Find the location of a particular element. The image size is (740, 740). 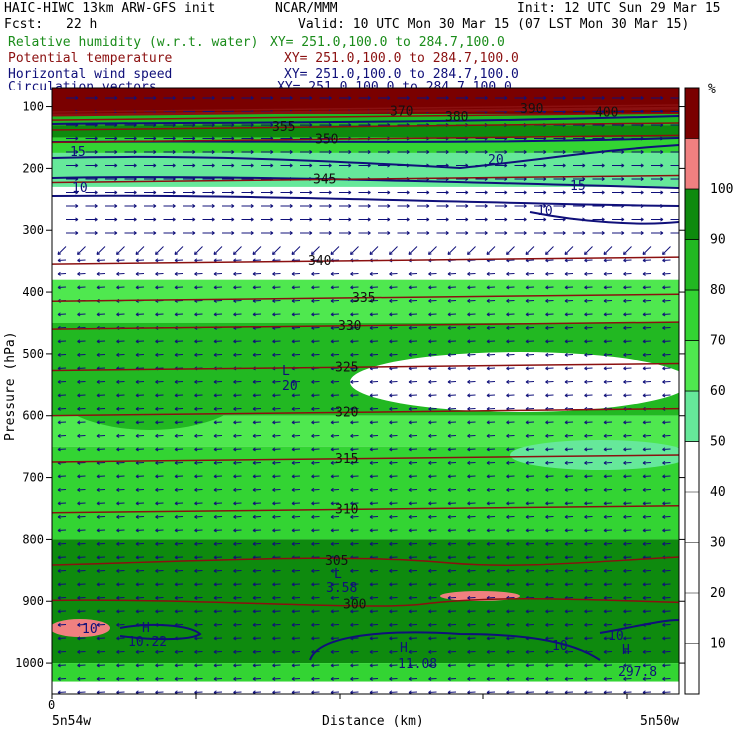

wind-contour is located at coordinates (160, 632).